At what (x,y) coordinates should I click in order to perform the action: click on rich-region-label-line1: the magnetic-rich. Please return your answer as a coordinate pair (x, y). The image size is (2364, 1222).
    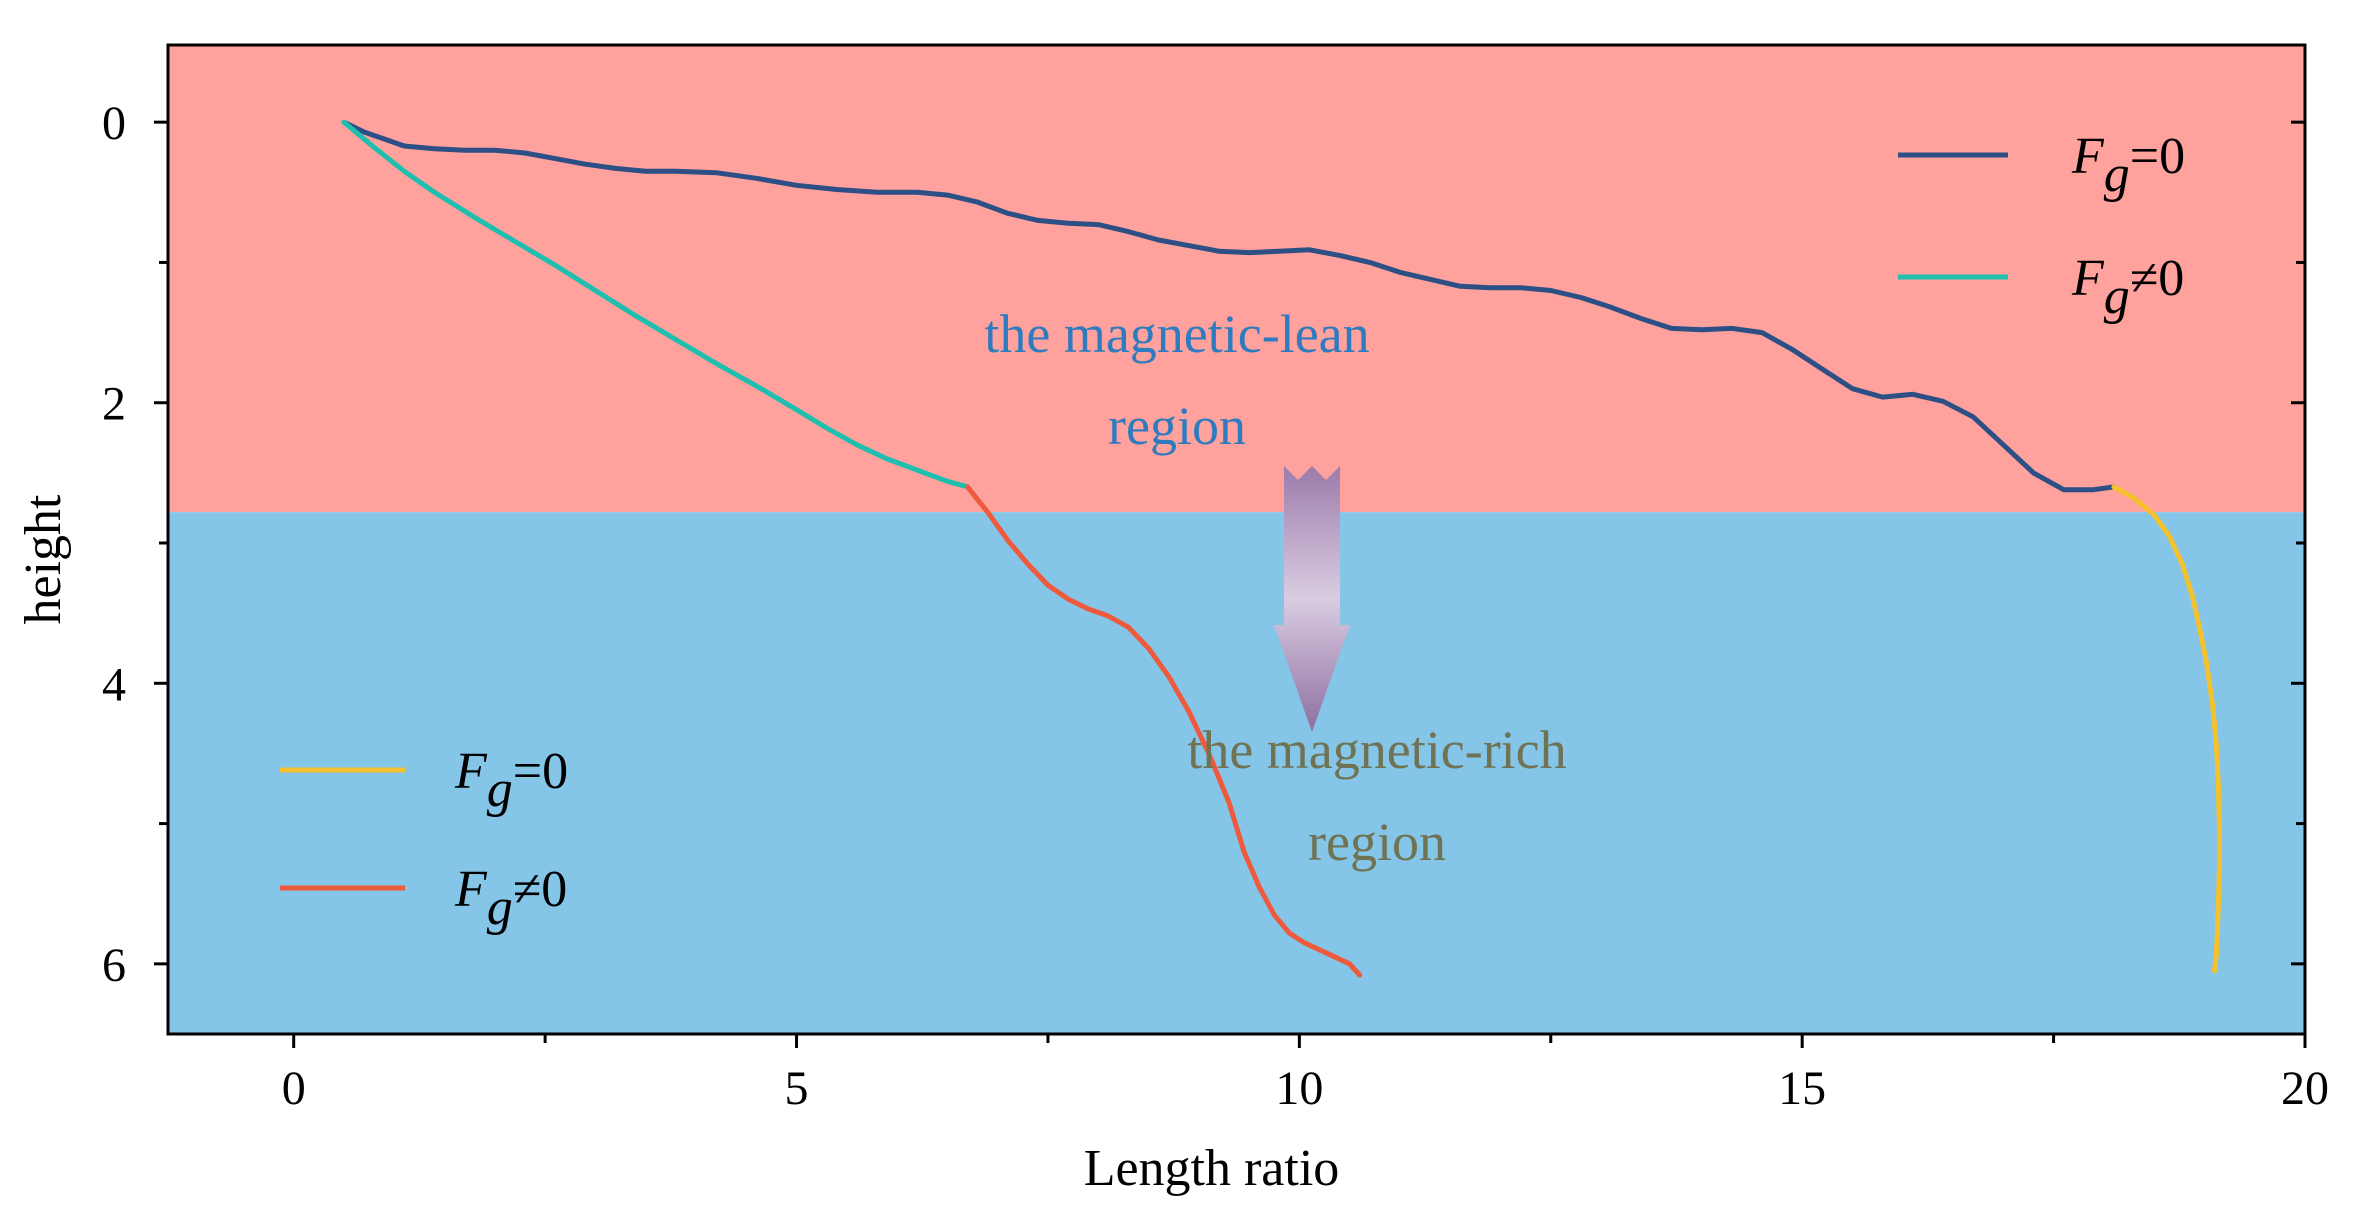
    Looking at the image, I should click on (1376, 750).